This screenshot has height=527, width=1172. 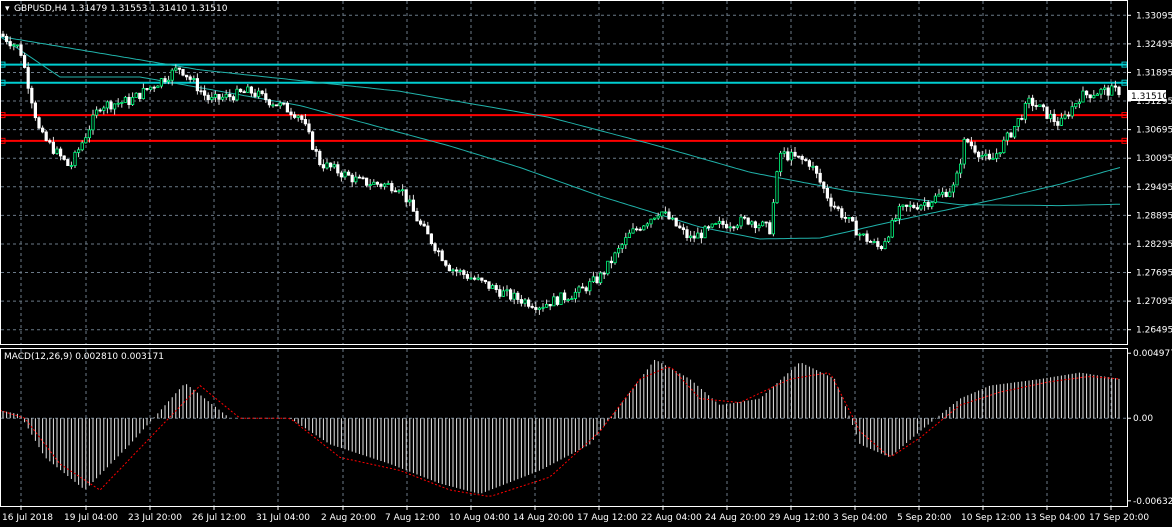 What do you see at coordinates (1154, 302) in the screenshot?
I see `price-tick-label: 1.27095` at bounding box center [1154, 302].